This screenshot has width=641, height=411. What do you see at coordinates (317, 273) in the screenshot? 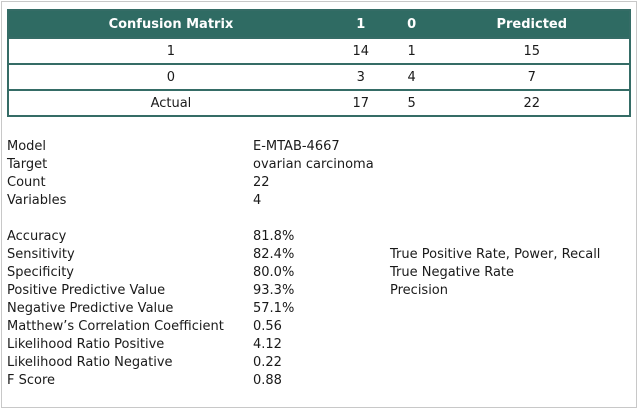
I see `metric-row-specificity: Specificity 80.0% True Negative Rate` at bounding box center [317, 273].